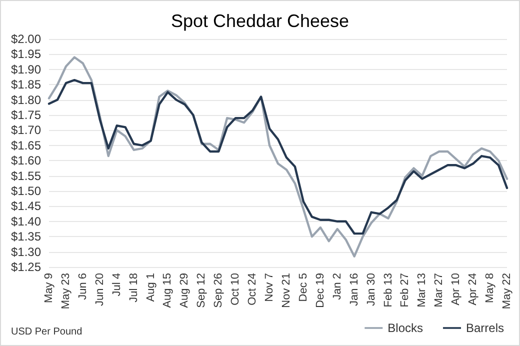 This screenshot has height=346, width=520. I want to click on x-tick-label: Feb 13, so click(388, 290).